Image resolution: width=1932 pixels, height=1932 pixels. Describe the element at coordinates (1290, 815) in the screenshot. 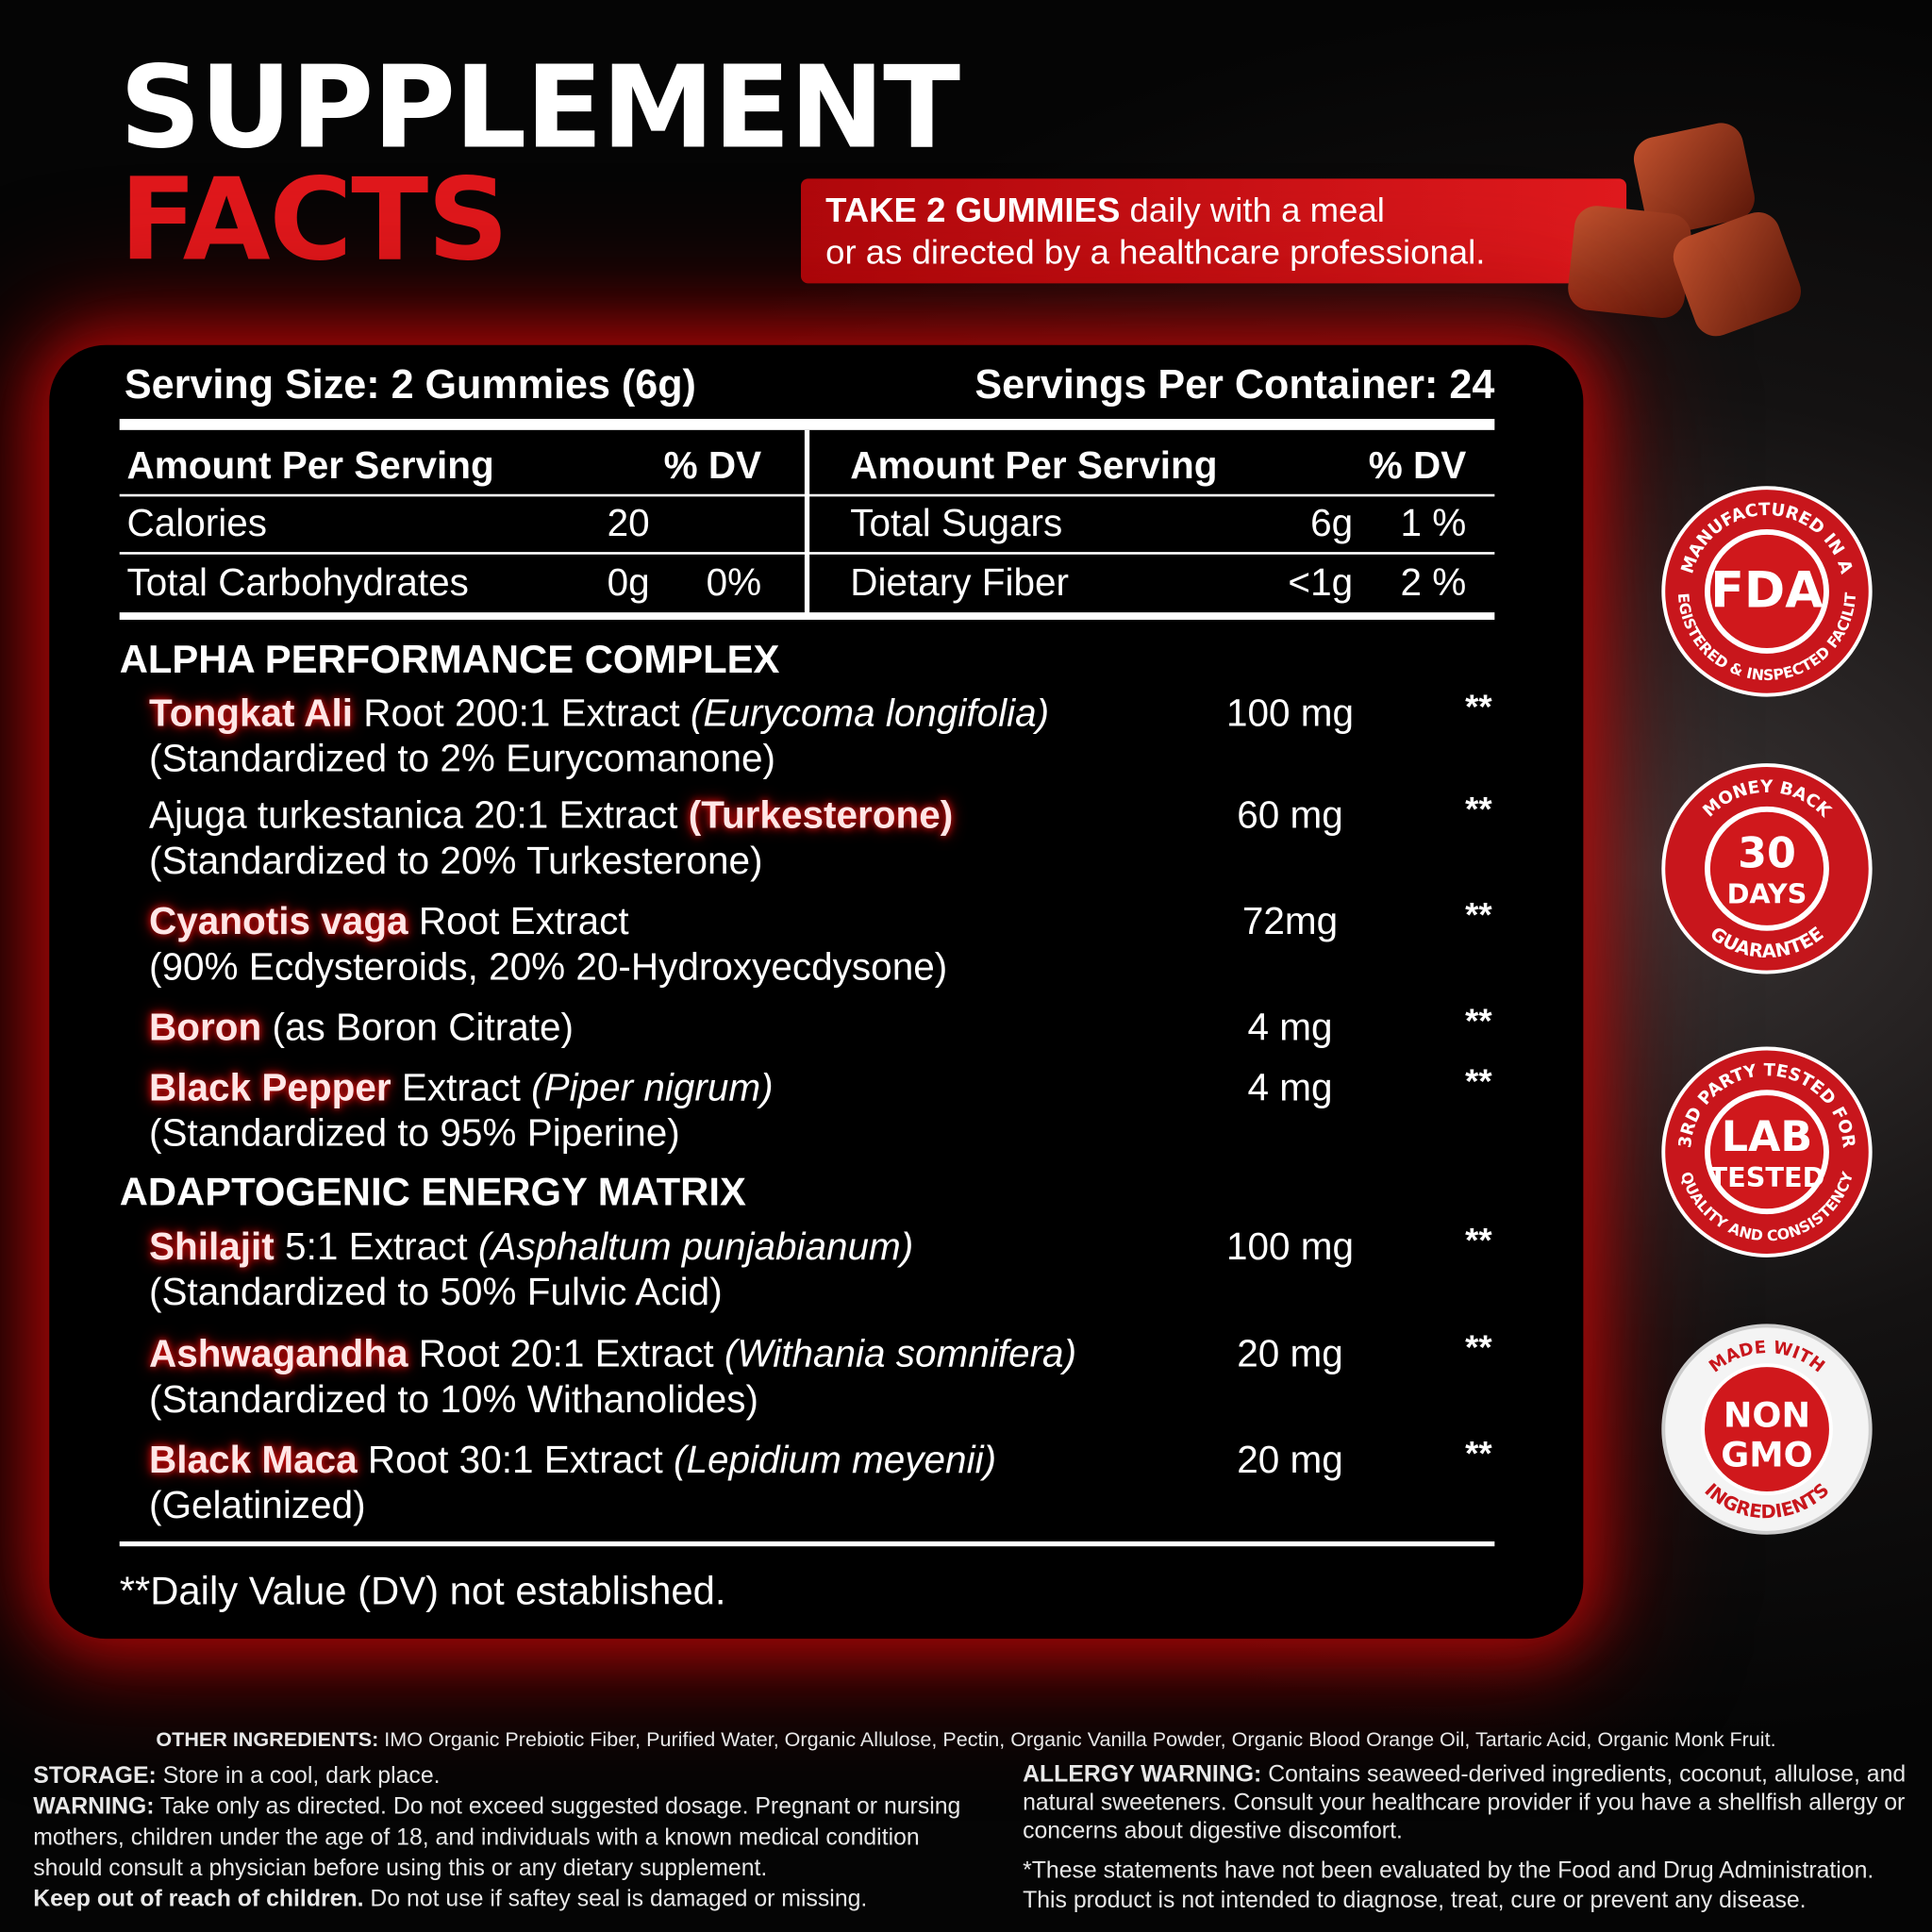

I see `ingredient-amount: 60 mg` at that location.